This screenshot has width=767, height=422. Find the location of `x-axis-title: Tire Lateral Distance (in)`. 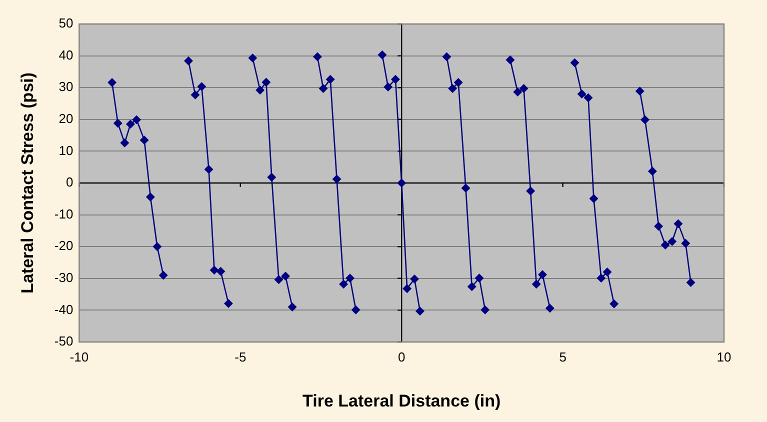

x-axis-title: Tire Lateral Distance (in) is located at coordinates (401, 400).